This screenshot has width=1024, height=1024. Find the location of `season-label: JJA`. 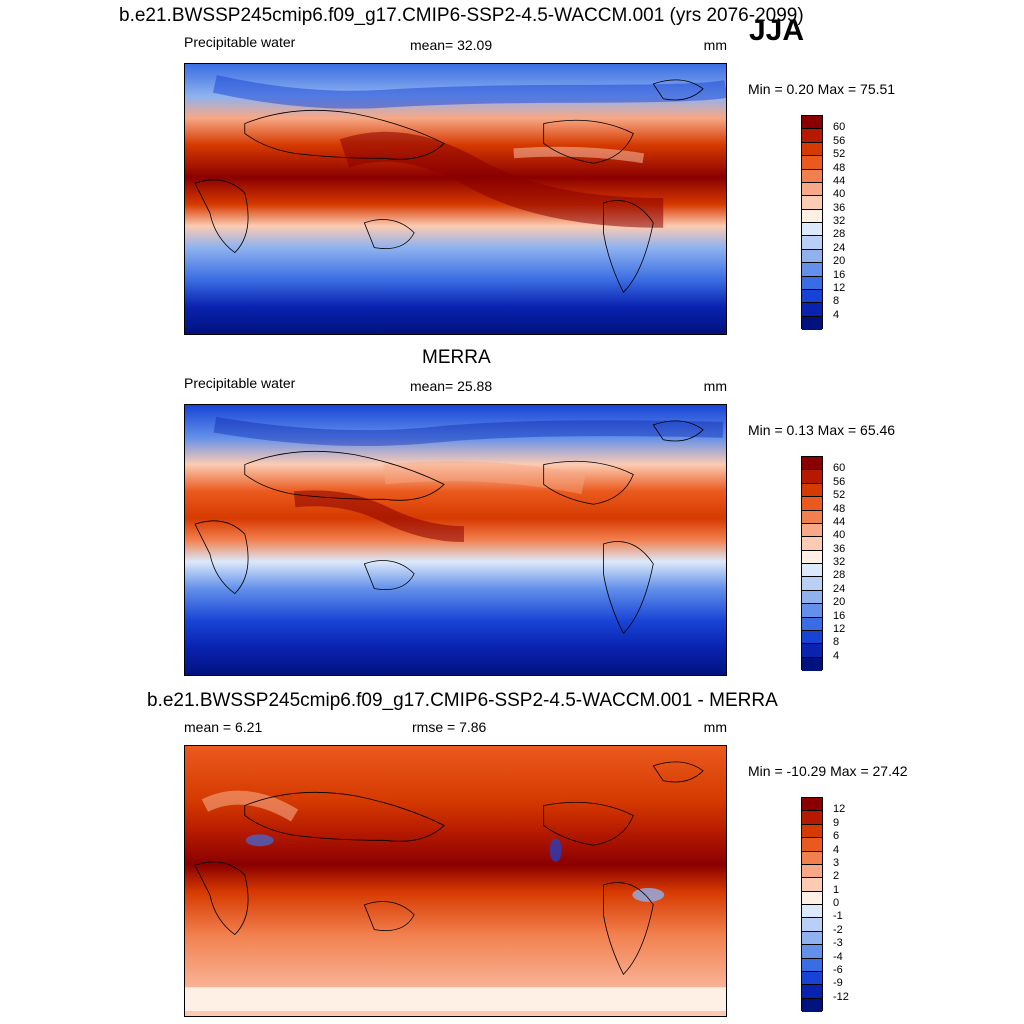

season-label: JJA is located at coordinates (777, 30).